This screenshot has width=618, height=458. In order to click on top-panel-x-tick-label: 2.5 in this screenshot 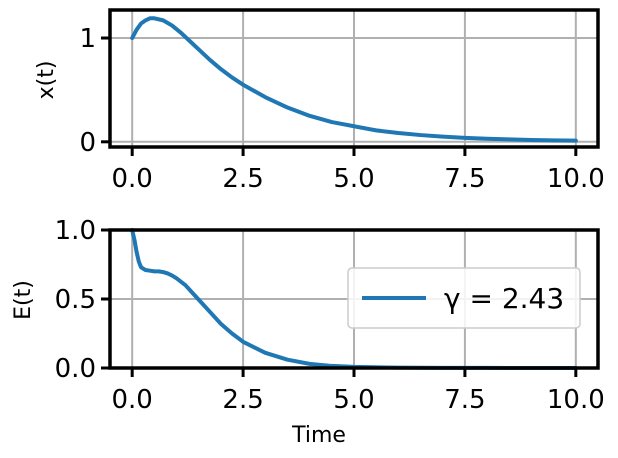, I will do `click(242, 179)`.